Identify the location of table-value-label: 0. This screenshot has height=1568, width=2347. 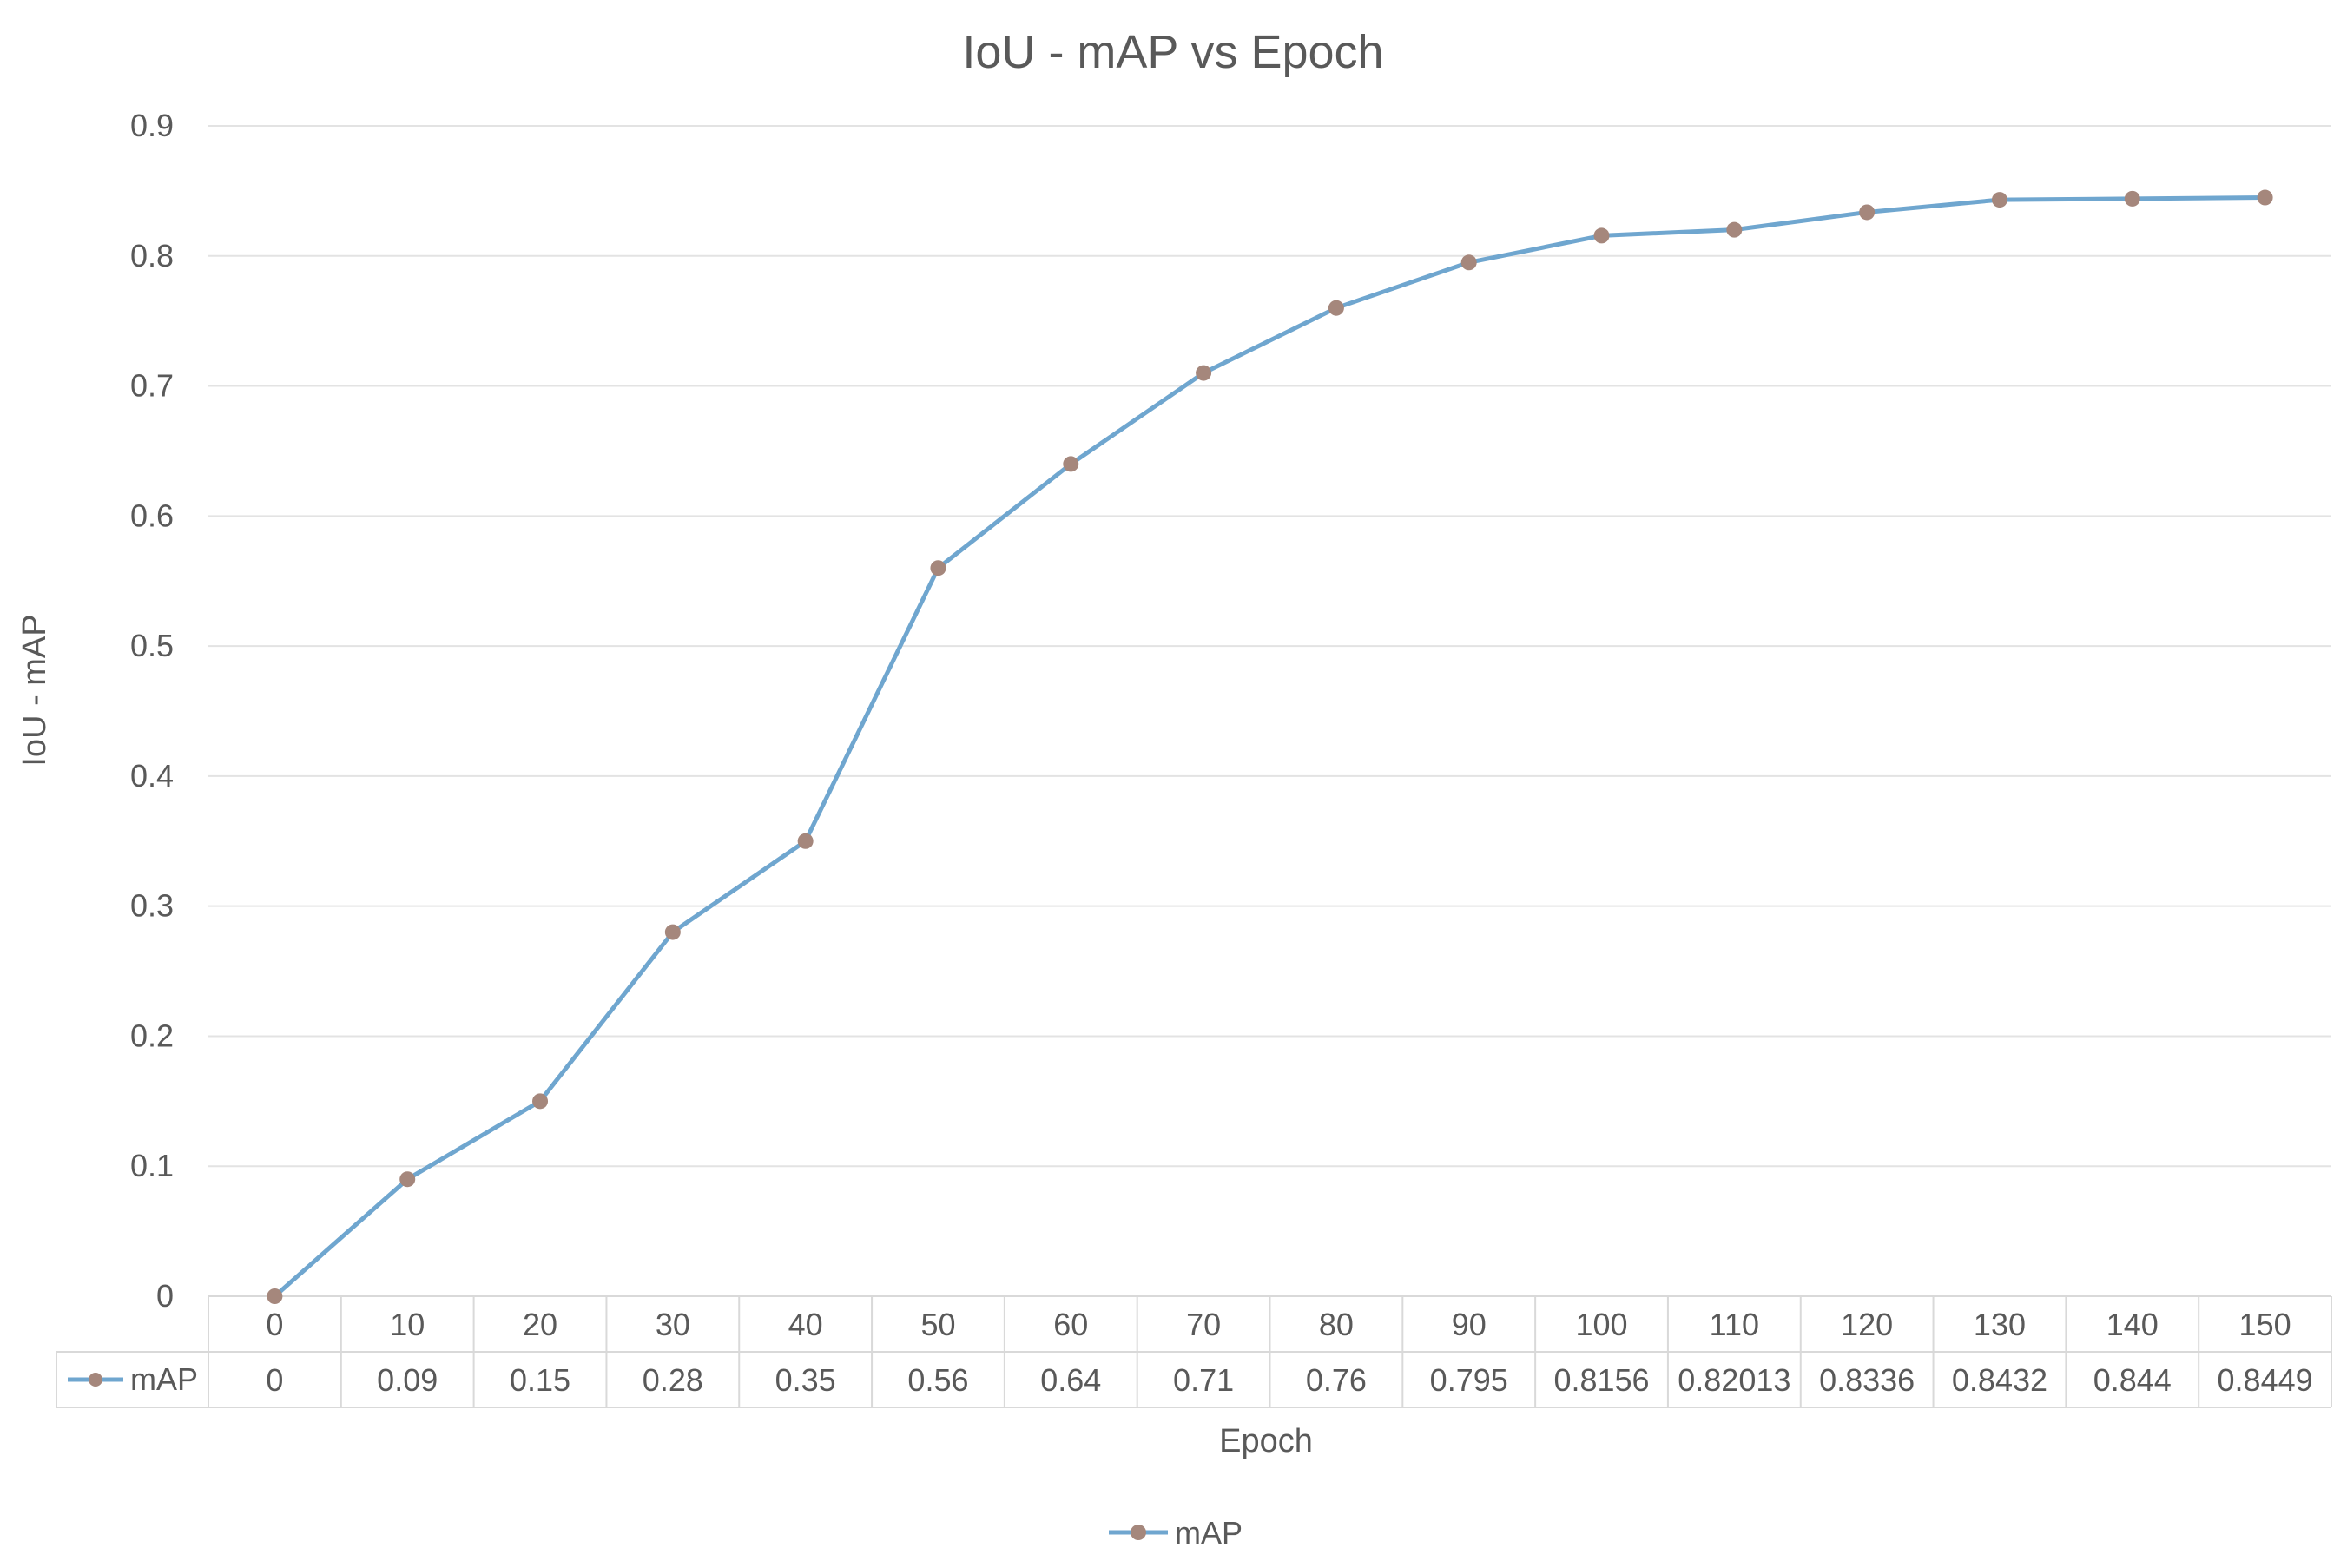
(274, 1380).